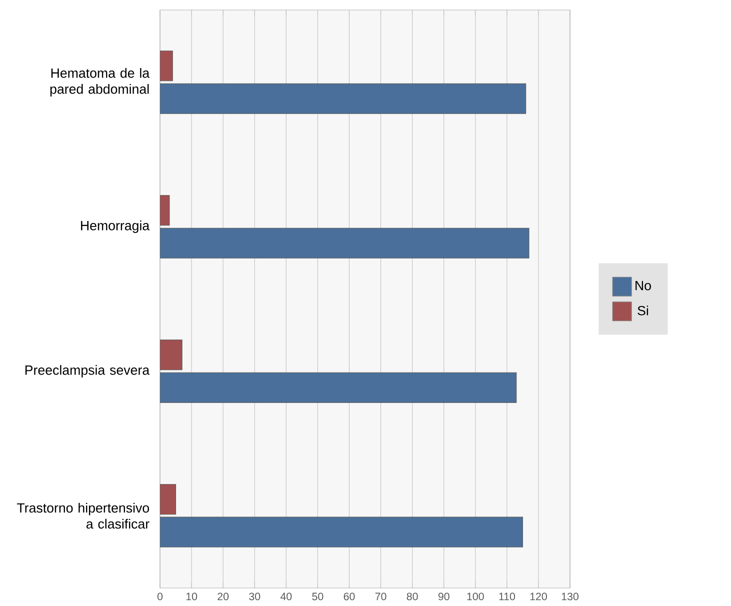 Image resolution: width=731 pixels, height=606 pixels. What do you see at coordinates (160, 596) in the screenshot?
I see `x-tick-label: 0` at bounding box center [160, 596].